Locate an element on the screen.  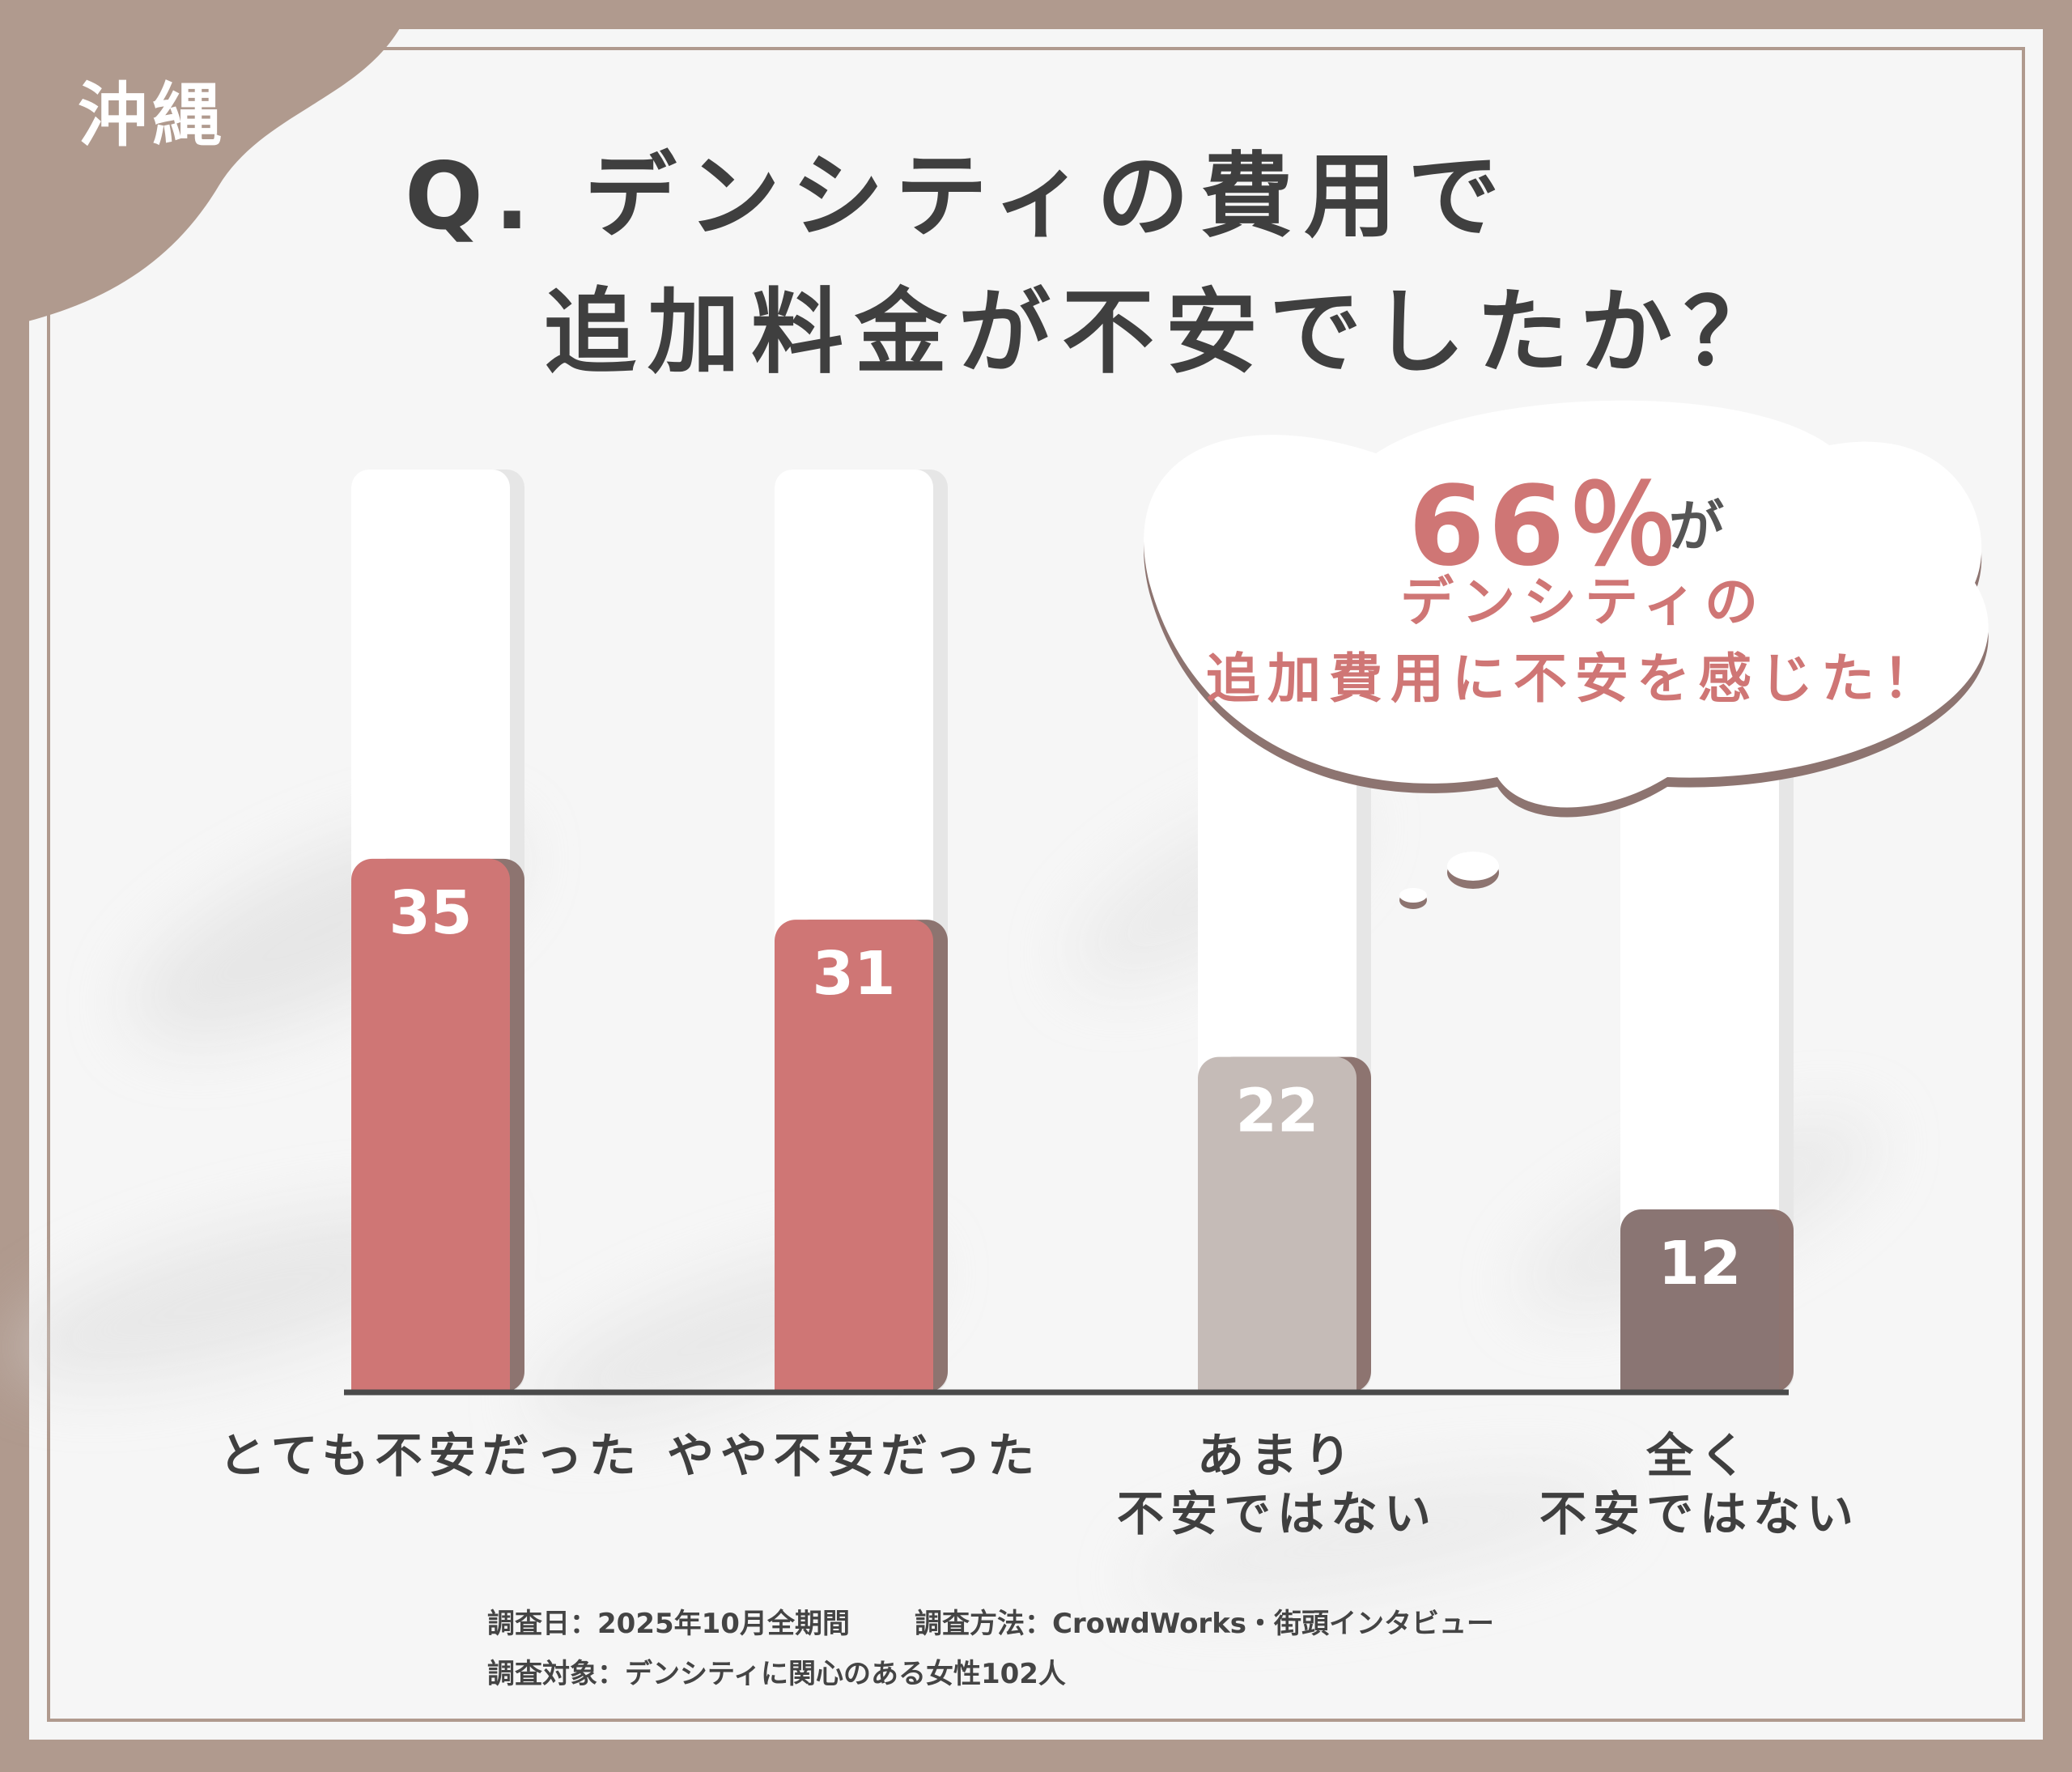
footer-line-1: 調査日：2025年10月全期間 調査方法：CrowdWorks・街頭インタビュー is located at coordinates (990, 1621).